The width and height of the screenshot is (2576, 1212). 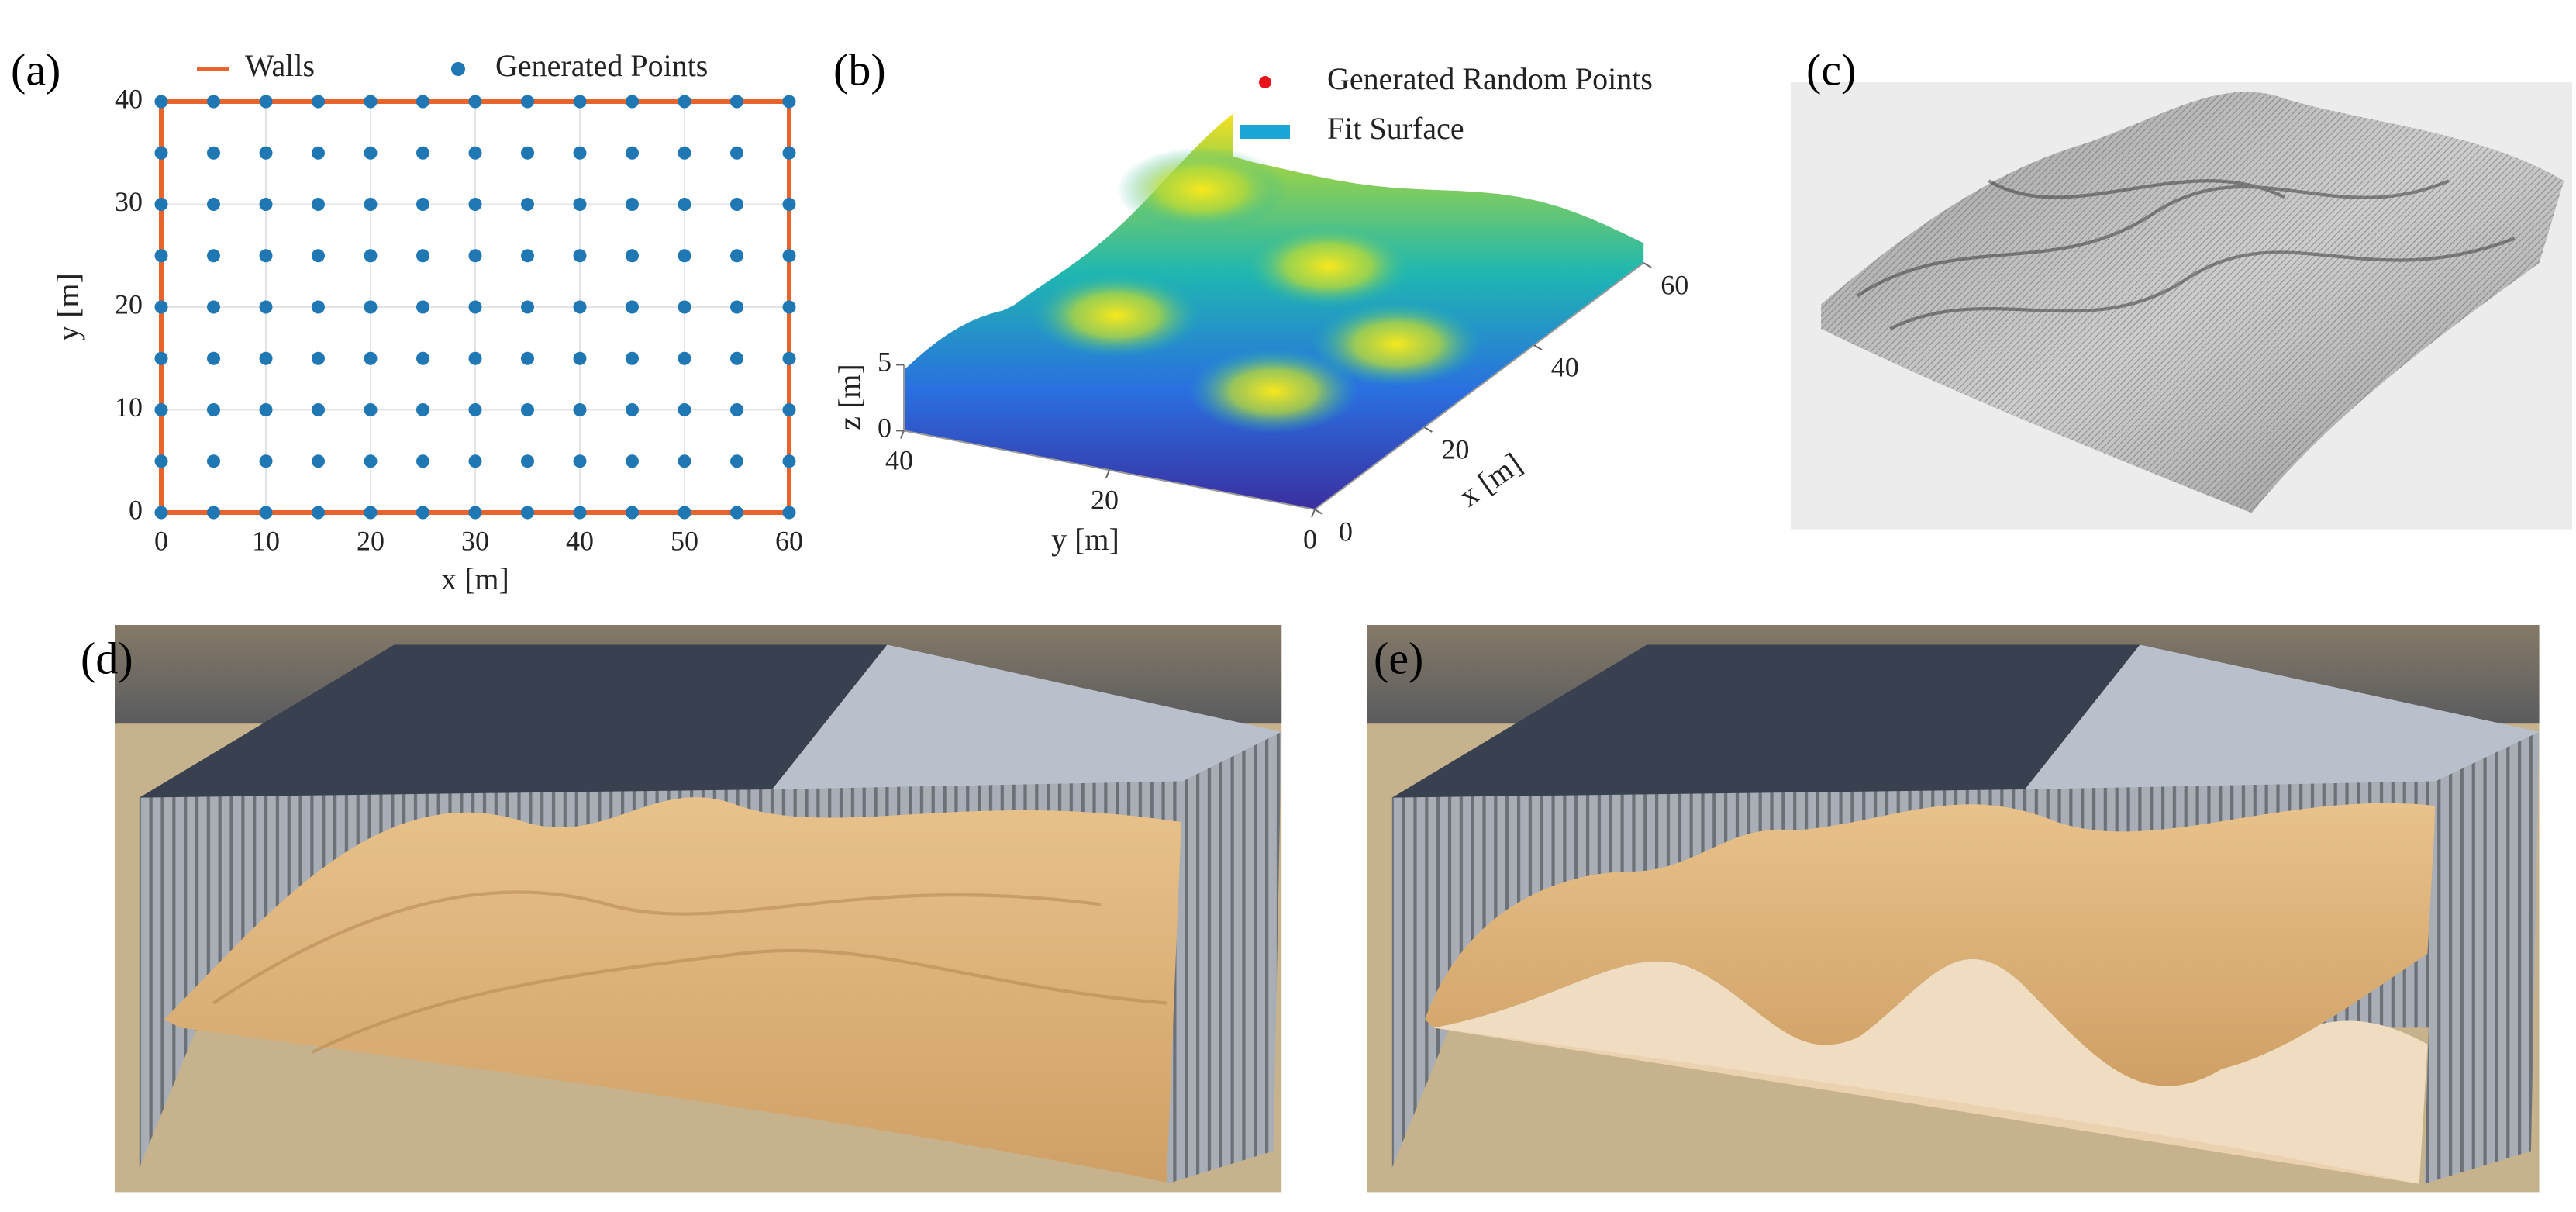 What do you see at coordinates (67, 307) in the screenshot?
I see `y-axis-label: y [m]` at bounding box center [67, 307].